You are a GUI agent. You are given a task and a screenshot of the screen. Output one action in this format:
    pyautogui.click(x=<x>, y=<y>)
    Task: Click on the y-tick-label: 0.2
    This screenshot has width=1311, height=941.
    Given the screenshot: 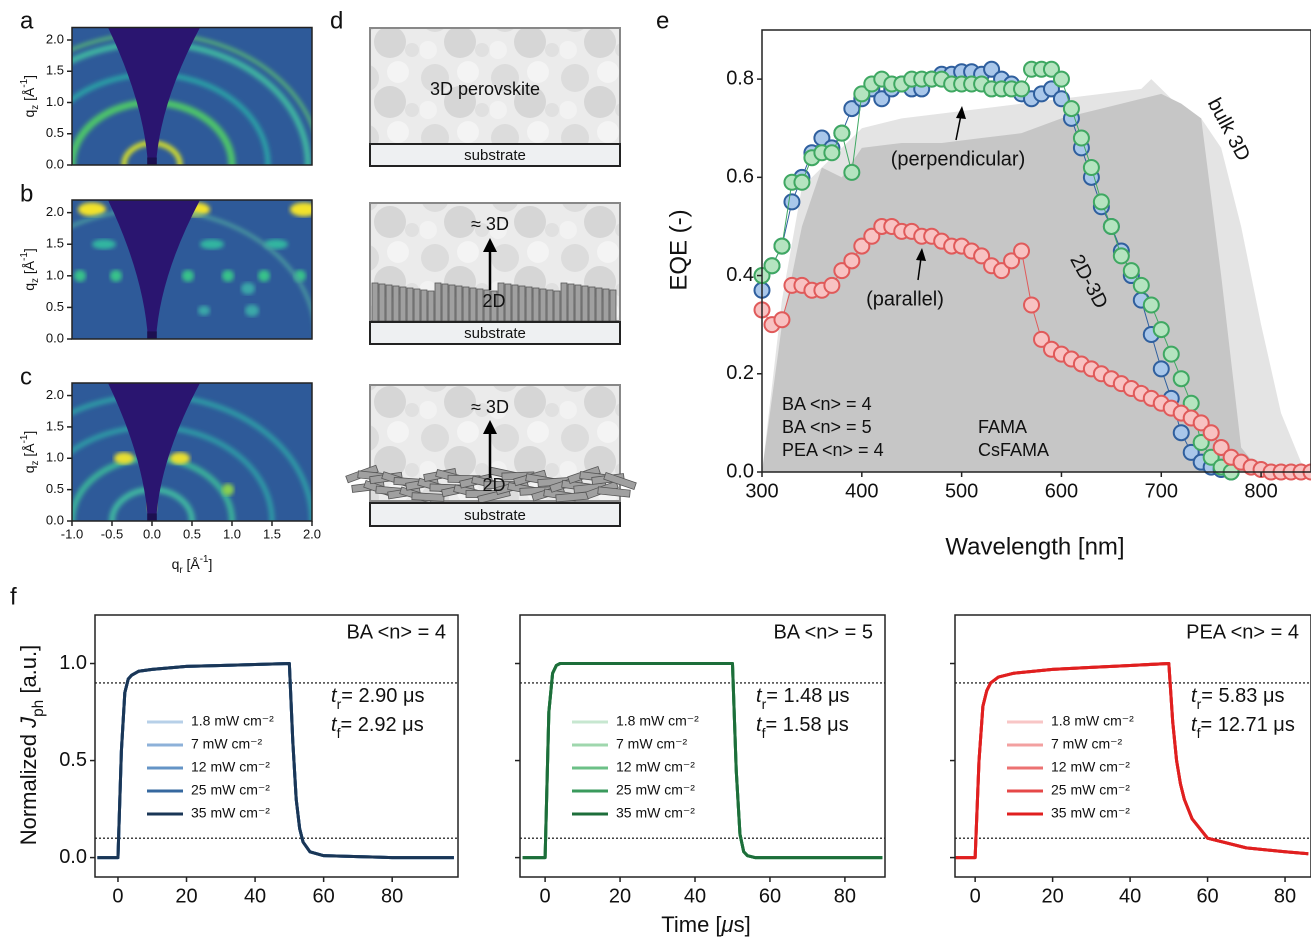 What is the action you would take?
    pyautogui.click(x=740, y=373)
    